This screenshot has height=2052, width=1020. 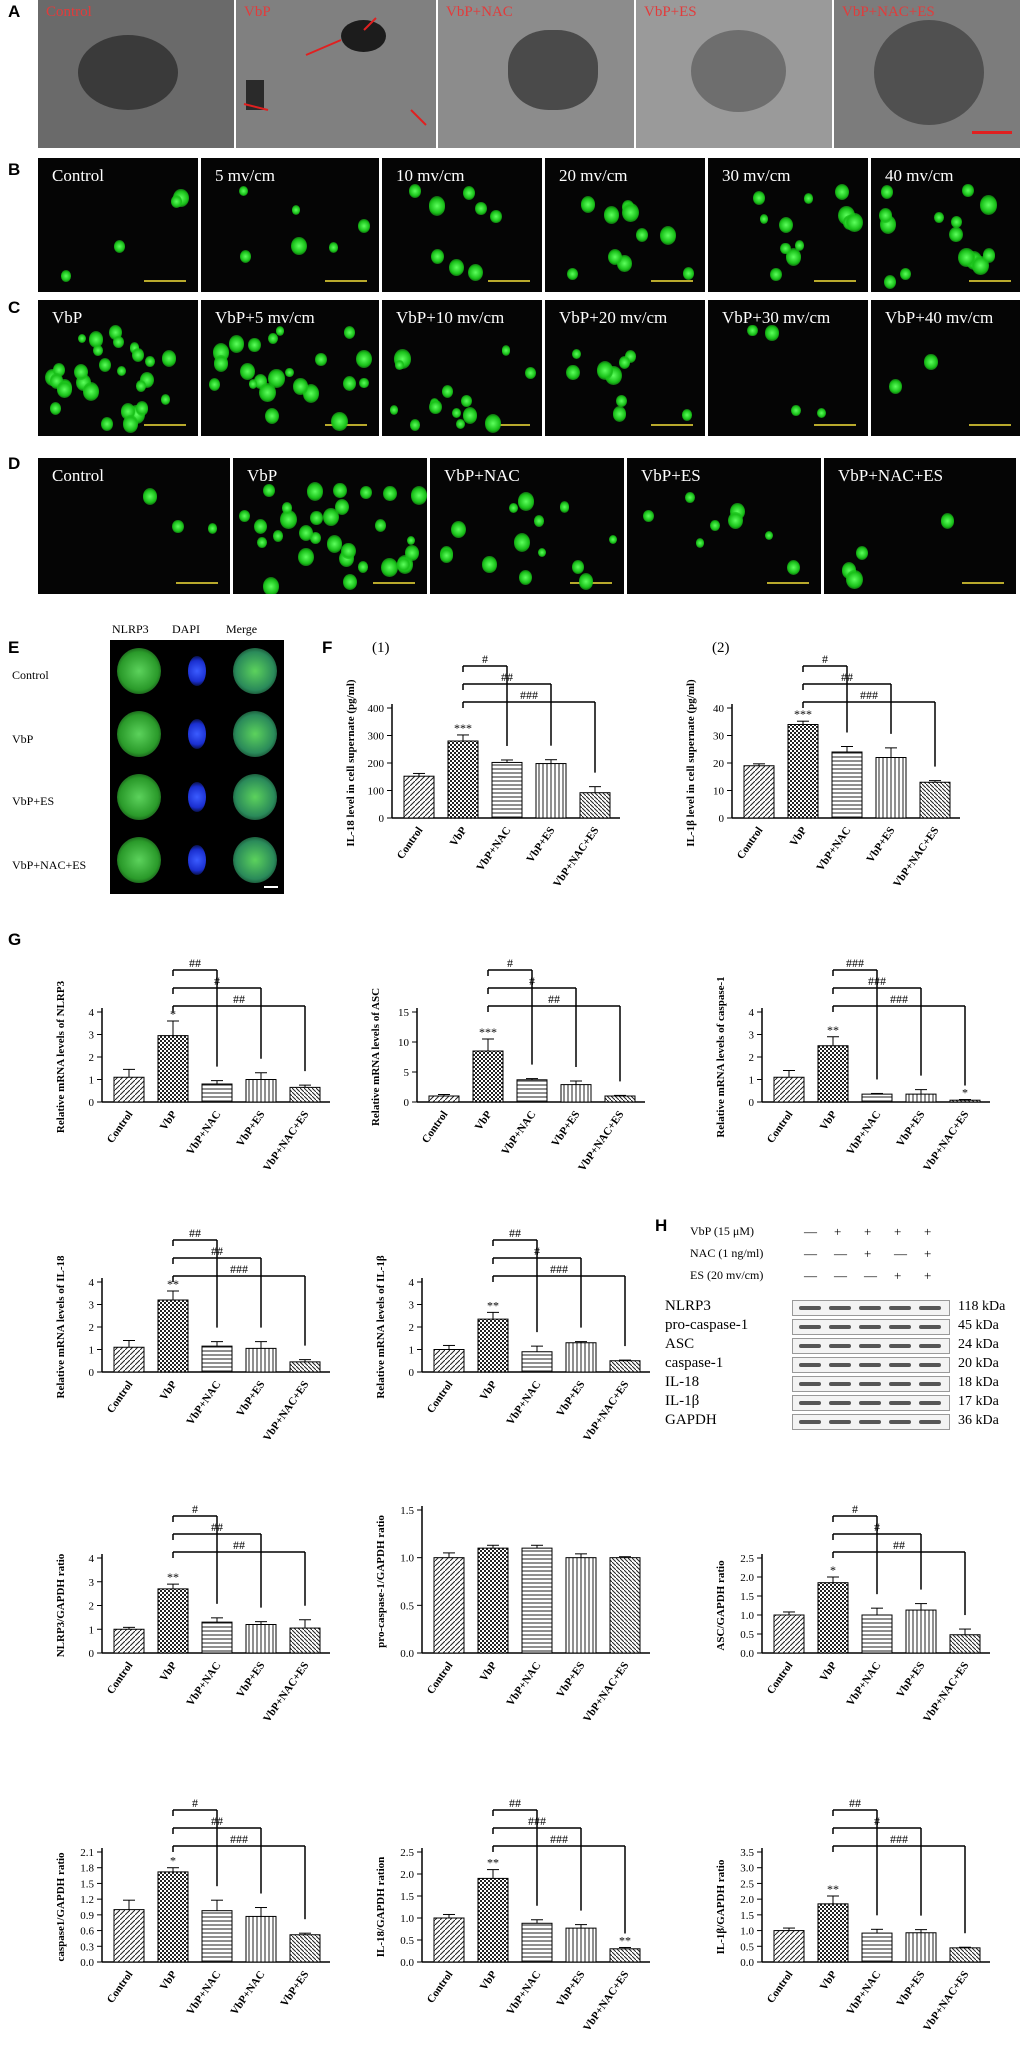 I want to click on fluorescence-image: 20 mv/cm, so click(x=625, y=225).